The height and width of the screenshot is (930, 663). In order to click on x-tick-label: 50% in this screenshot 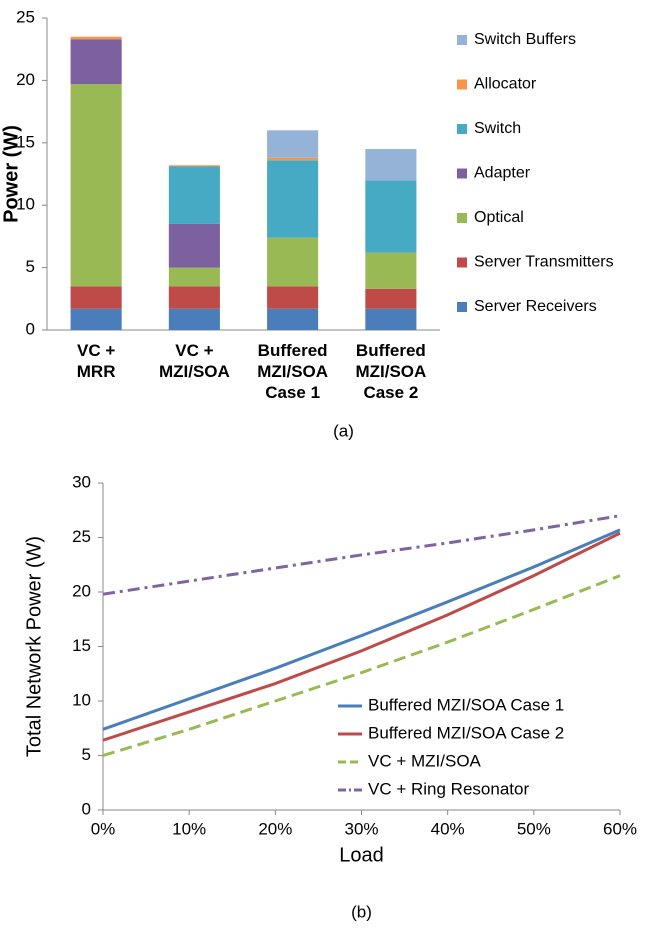, I will do `click(534, 828)`.